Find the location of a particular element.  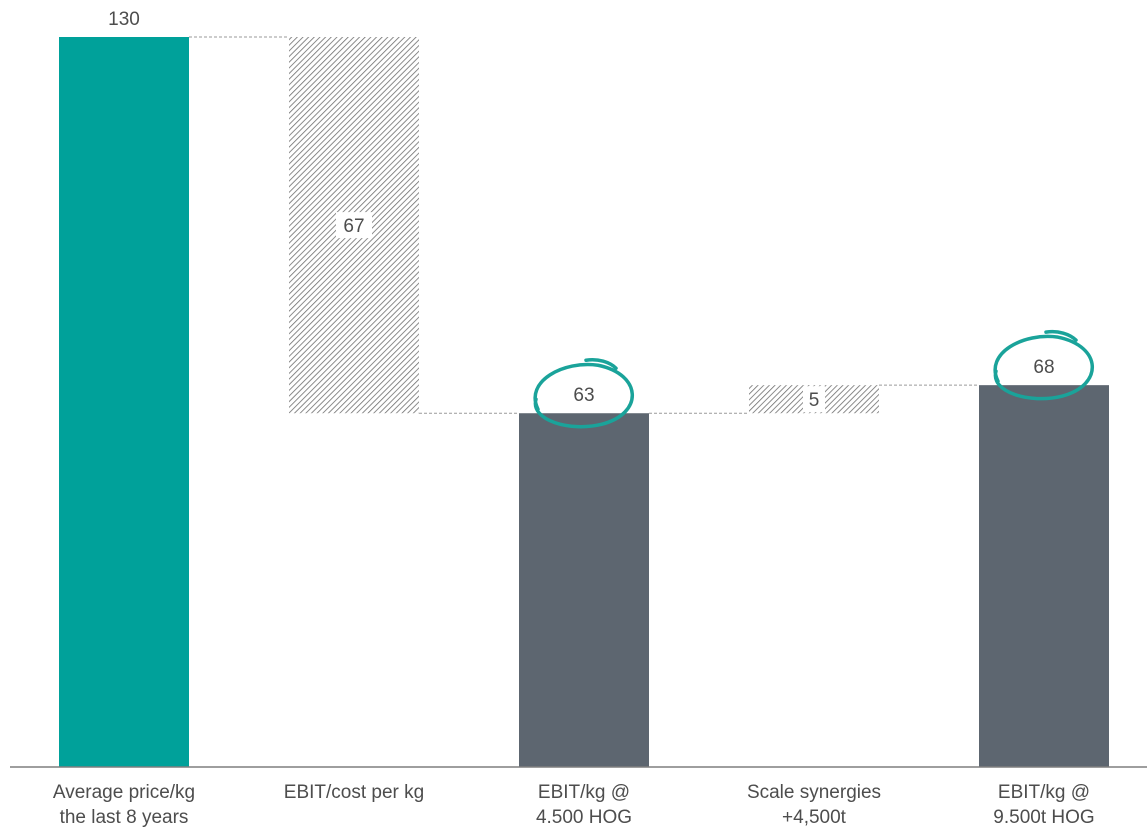

category-label-line: +4,500t is located at coordinates (814, 817).